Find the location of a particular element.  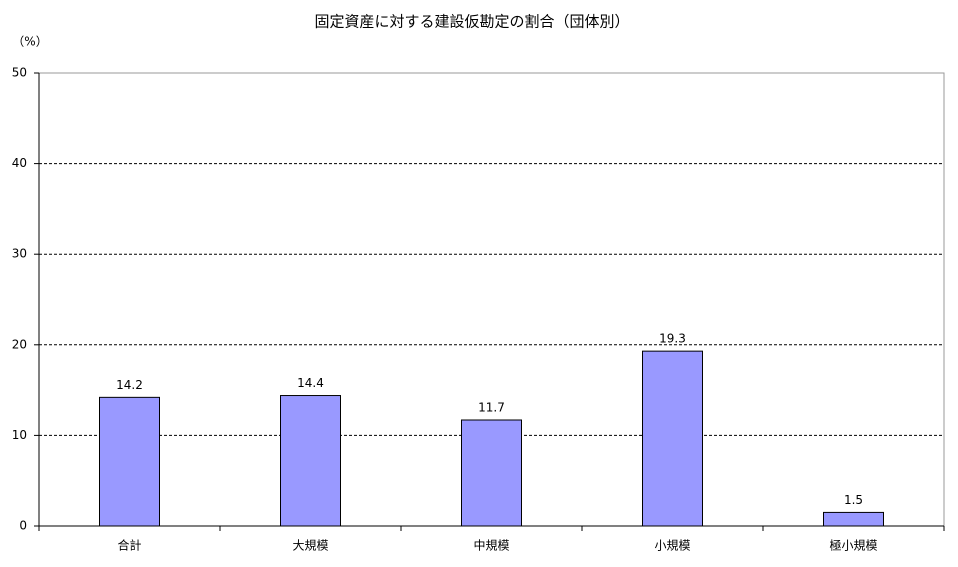

y-tick-label: 10 is located at coordinates (19, 435).